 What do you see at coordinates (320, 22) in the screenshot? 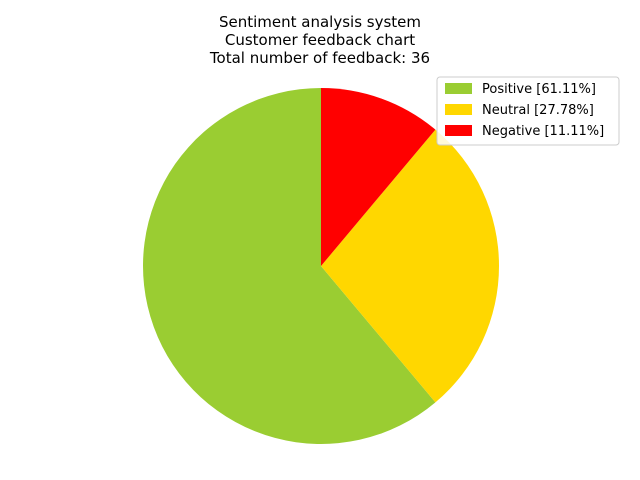
I see `title-line-1: Sentiment analysis system` at bounding box center [320, 22].